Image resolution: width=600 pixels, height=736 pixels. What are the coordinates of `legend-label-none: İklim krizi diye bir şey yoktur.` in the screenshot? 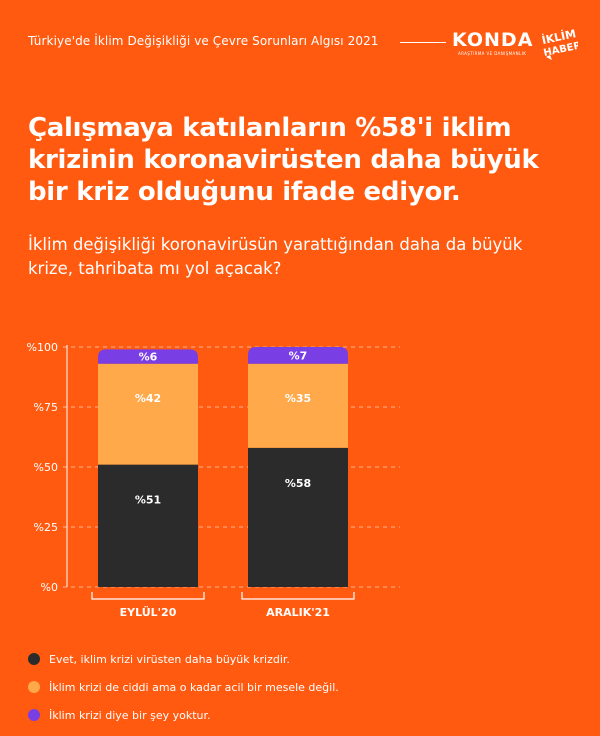 It's located at (130, 715).